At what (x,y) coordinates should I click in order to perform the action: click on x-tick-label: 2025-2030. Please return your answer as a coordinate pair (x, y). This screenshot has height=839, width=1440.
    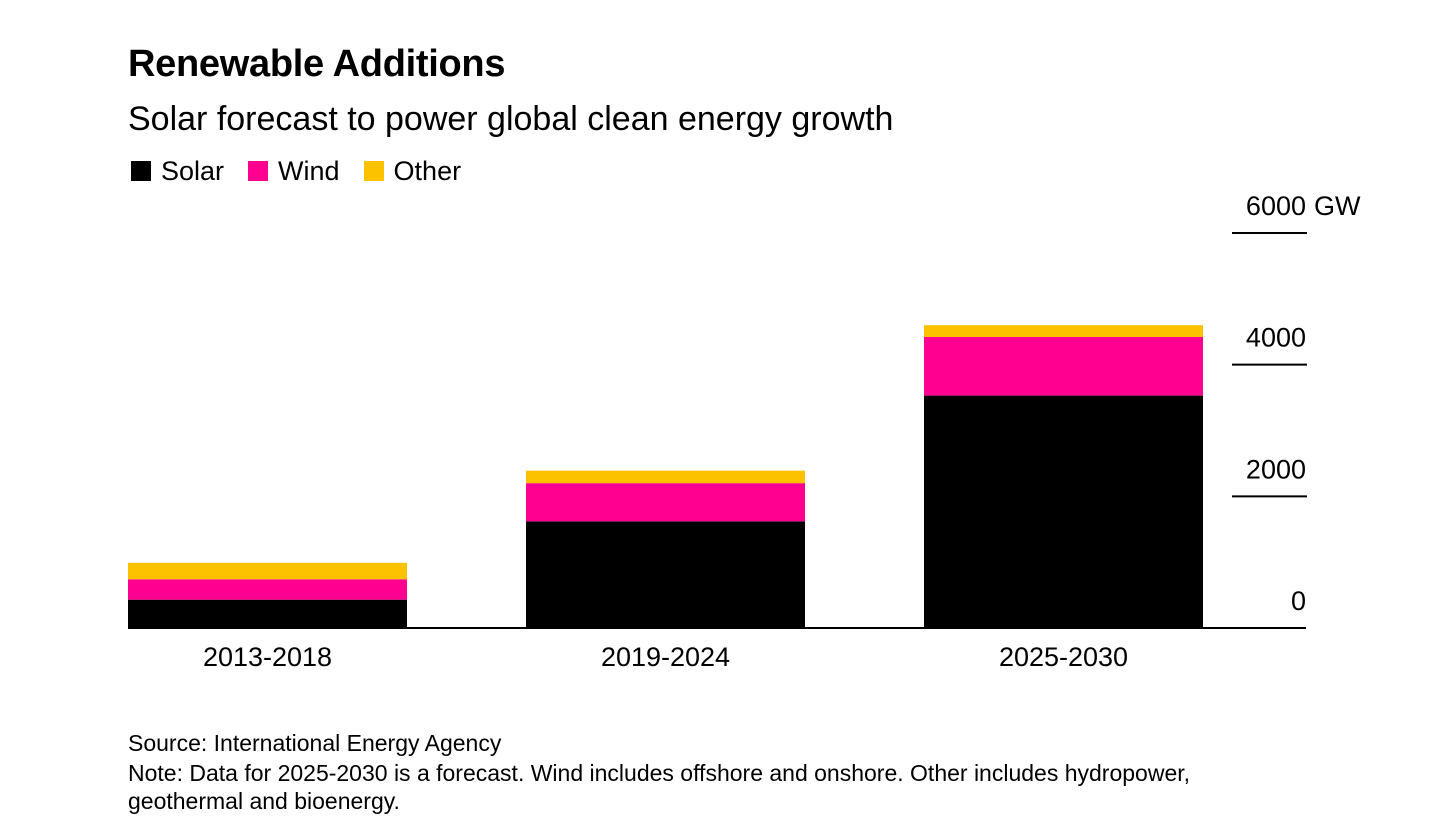
    Looking at the image, I should click on (1063, 657).